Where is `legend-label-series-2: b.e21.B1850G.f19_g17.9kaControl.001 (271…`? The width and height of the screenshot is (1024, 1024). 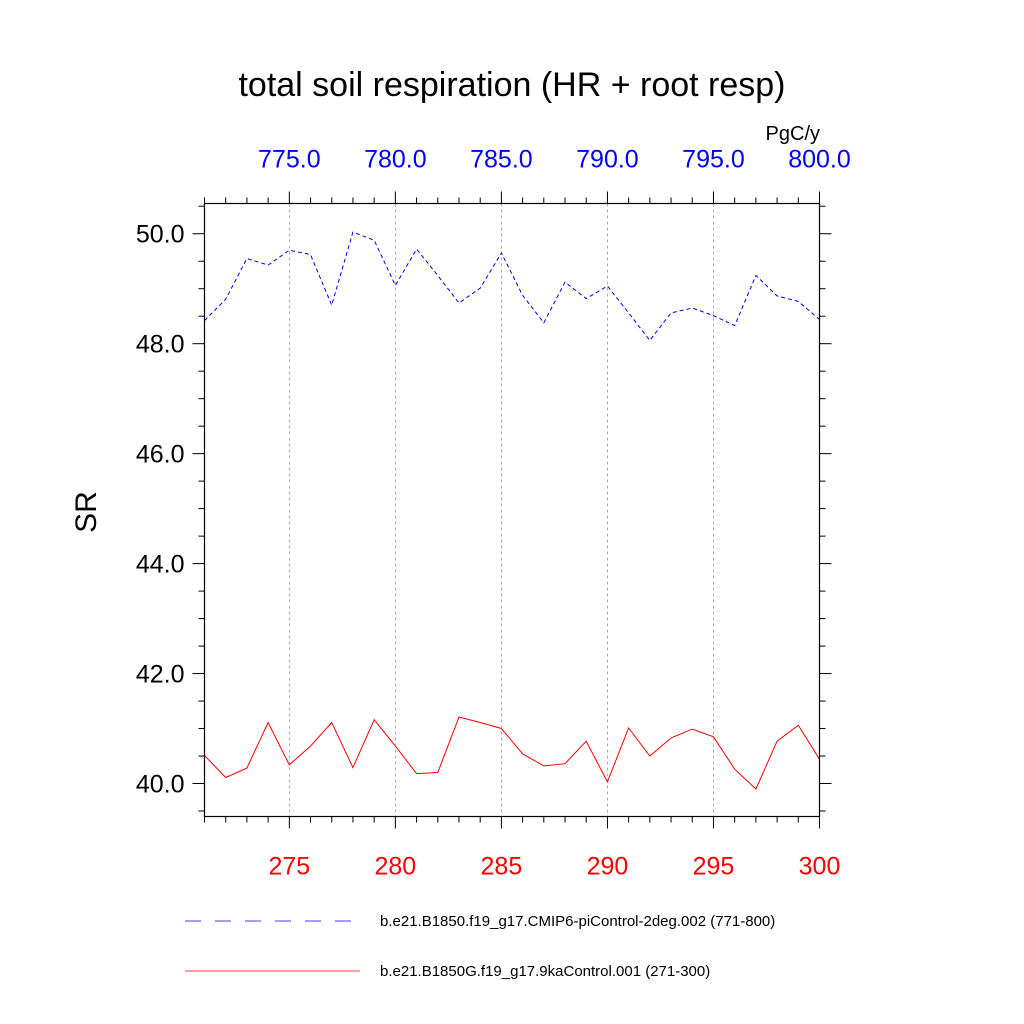
legend-label-series-2: b.e21.B1850G.f19_g17.9kaControl.001 (271… is located at coordinates (545, 971).